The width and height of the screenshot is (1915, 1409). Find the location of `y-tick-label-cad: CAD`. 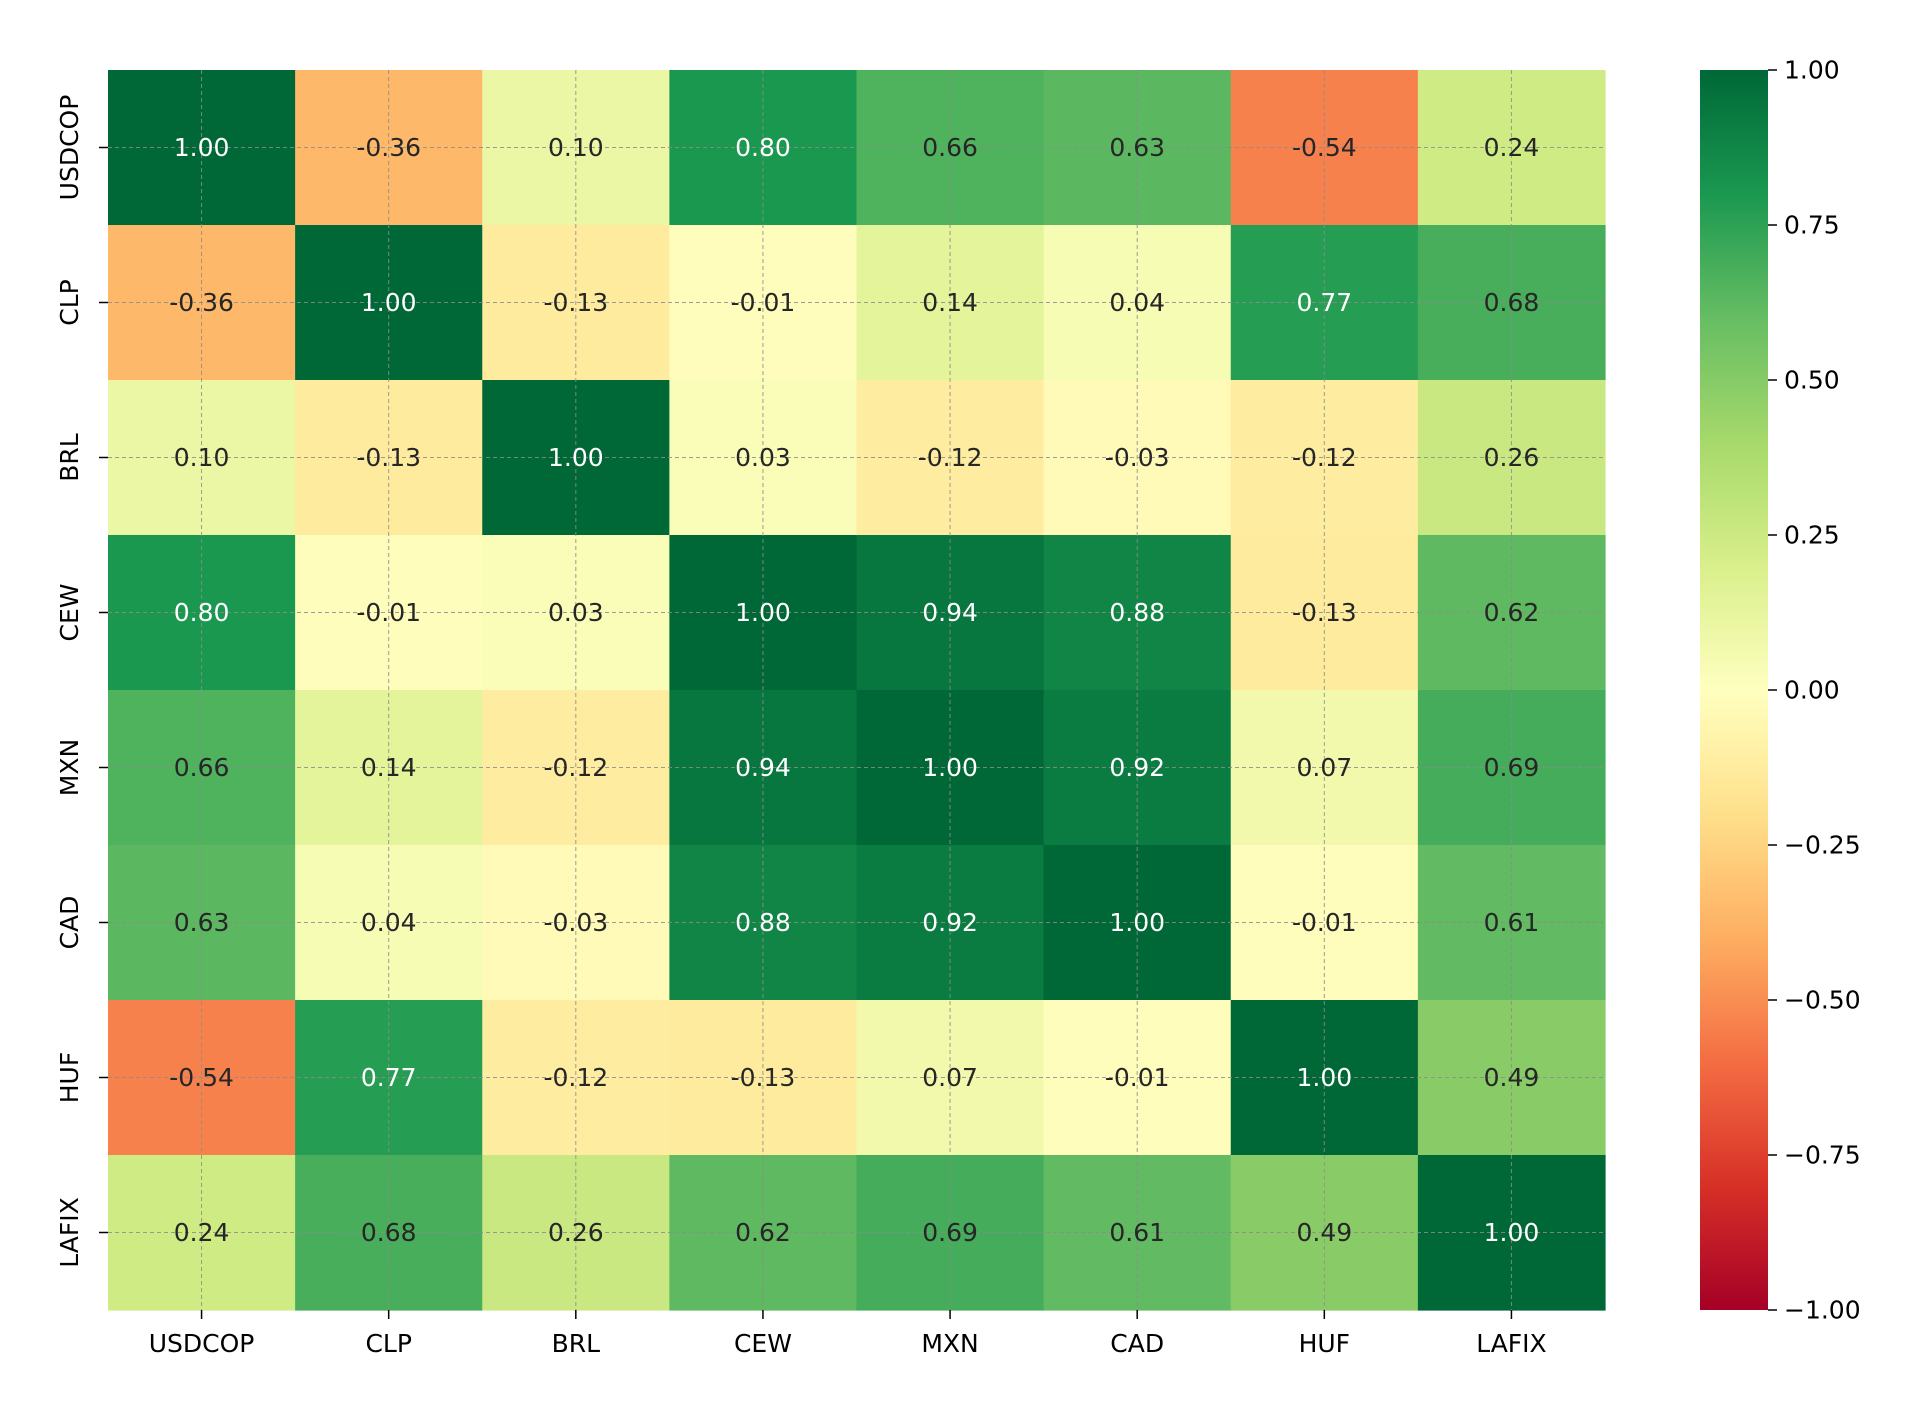

y-tick-label-cad: CAD is located at coordinates (69, 923).